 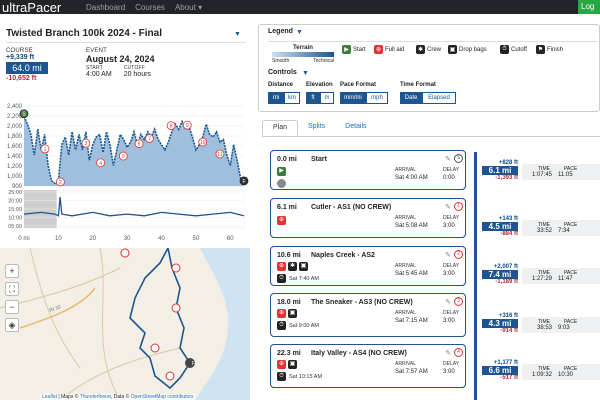 I want to click on segment-loss: -1,189 ft, so click(x=506, y=282).